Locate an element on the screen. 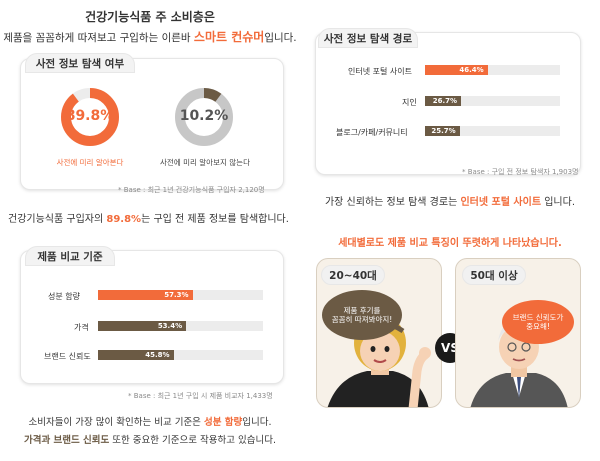 Image resolution: width=600 pixels, height=461 pixels. criteria-label-1: 가격 is located at coordinates (81, 327).